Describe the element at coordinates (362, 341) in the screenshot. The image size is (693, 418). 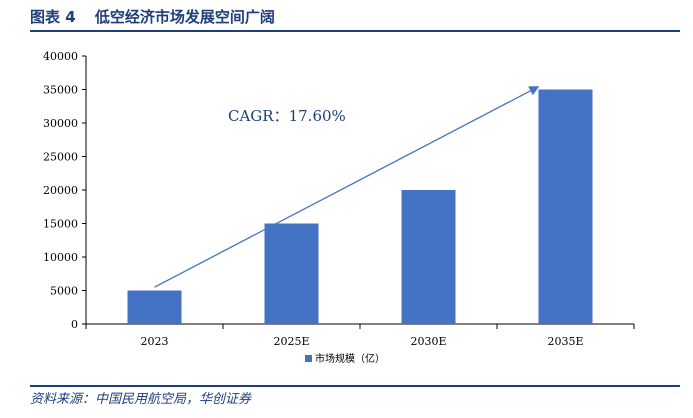
I see `x-axis-labels: 2023 2025E 2030E 2035E` at that location.